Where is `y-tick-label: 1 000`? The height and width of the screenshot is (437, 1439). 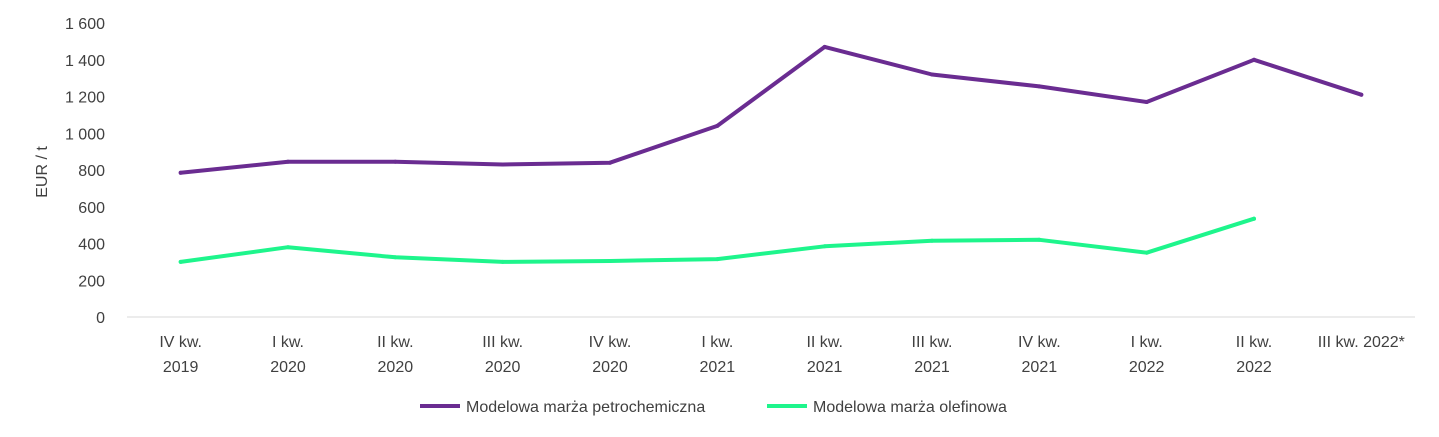
y-tick-label: 1 000 is located at coordinates (85, 134).